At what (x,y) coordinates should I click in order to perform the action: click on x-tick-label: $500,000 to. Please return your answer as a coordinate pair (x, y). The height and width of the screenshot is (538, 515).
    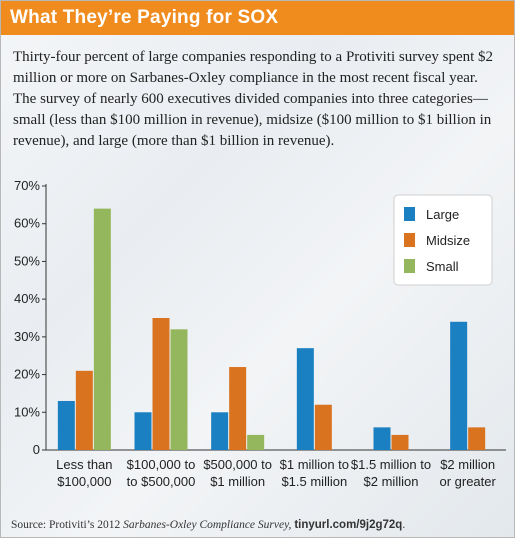
    Looking at the image, I should click on (237, 464).